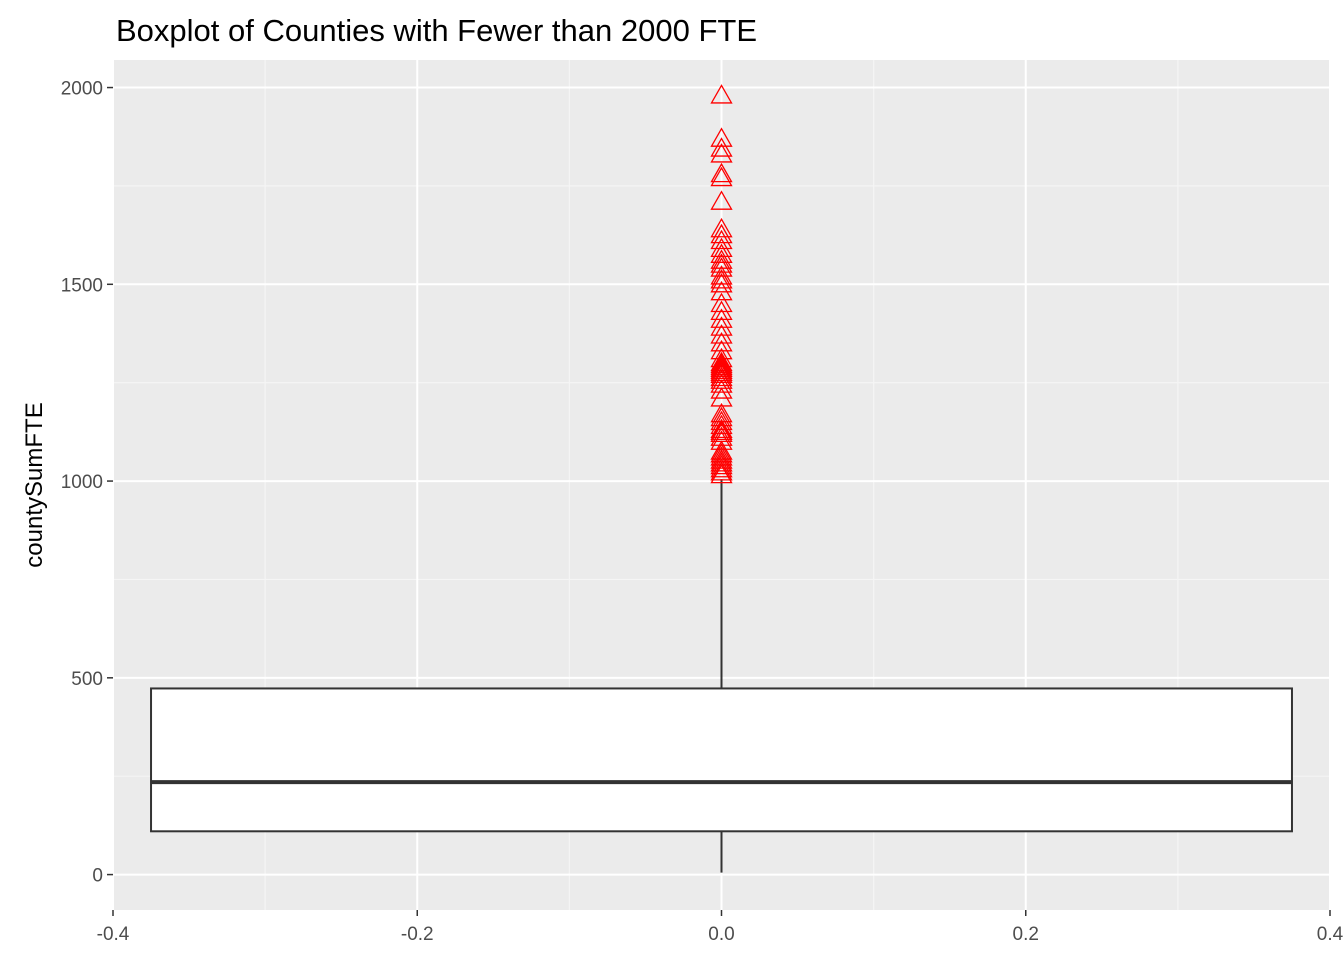 This screenshot has height=960, width=1344. I want to click on y-tick-label: 0, so click(97, 876).